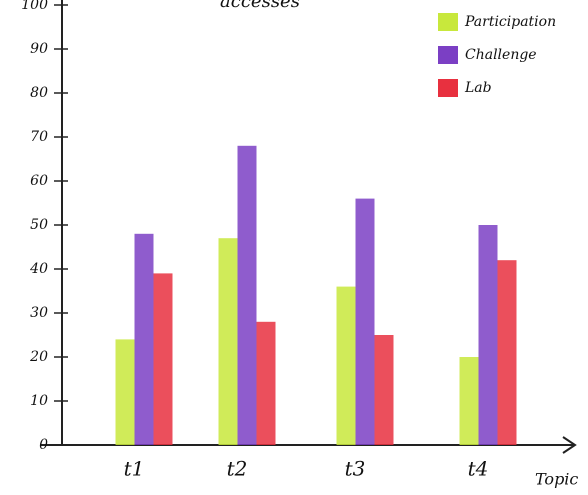 This screenshot has height=495, width=588. I want to click on y-tick-label: 60, so click(39, 181).